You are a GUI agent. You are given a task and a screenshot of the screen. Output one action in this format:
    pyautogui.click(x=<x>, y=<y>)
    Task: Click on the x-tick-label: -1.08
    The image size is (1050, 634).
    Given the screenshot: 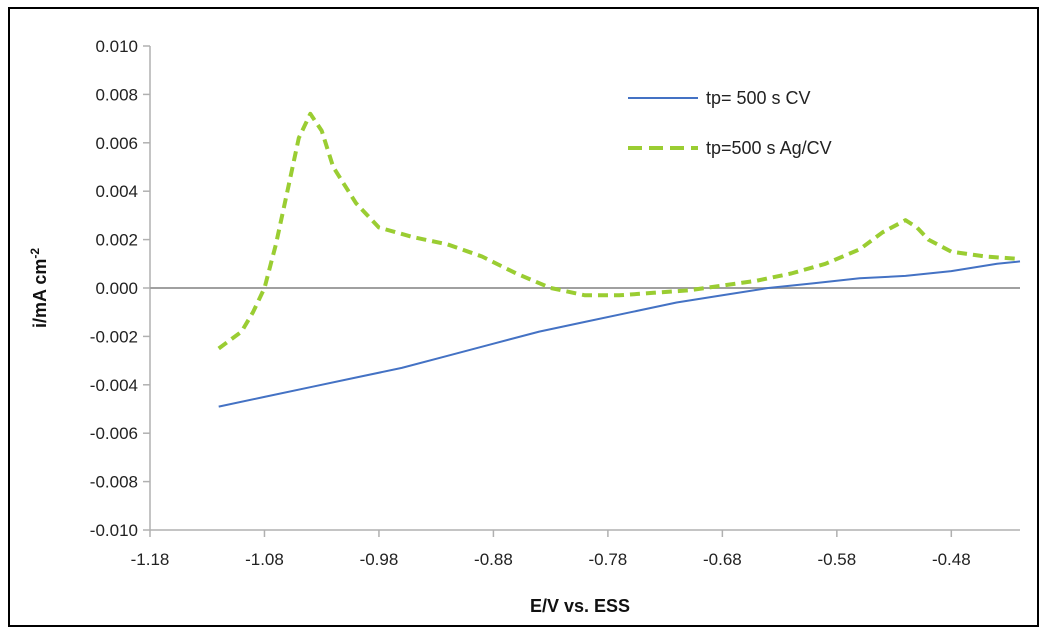 What is the action you would take?
    pyautogui.click(x=264, y=559)
    